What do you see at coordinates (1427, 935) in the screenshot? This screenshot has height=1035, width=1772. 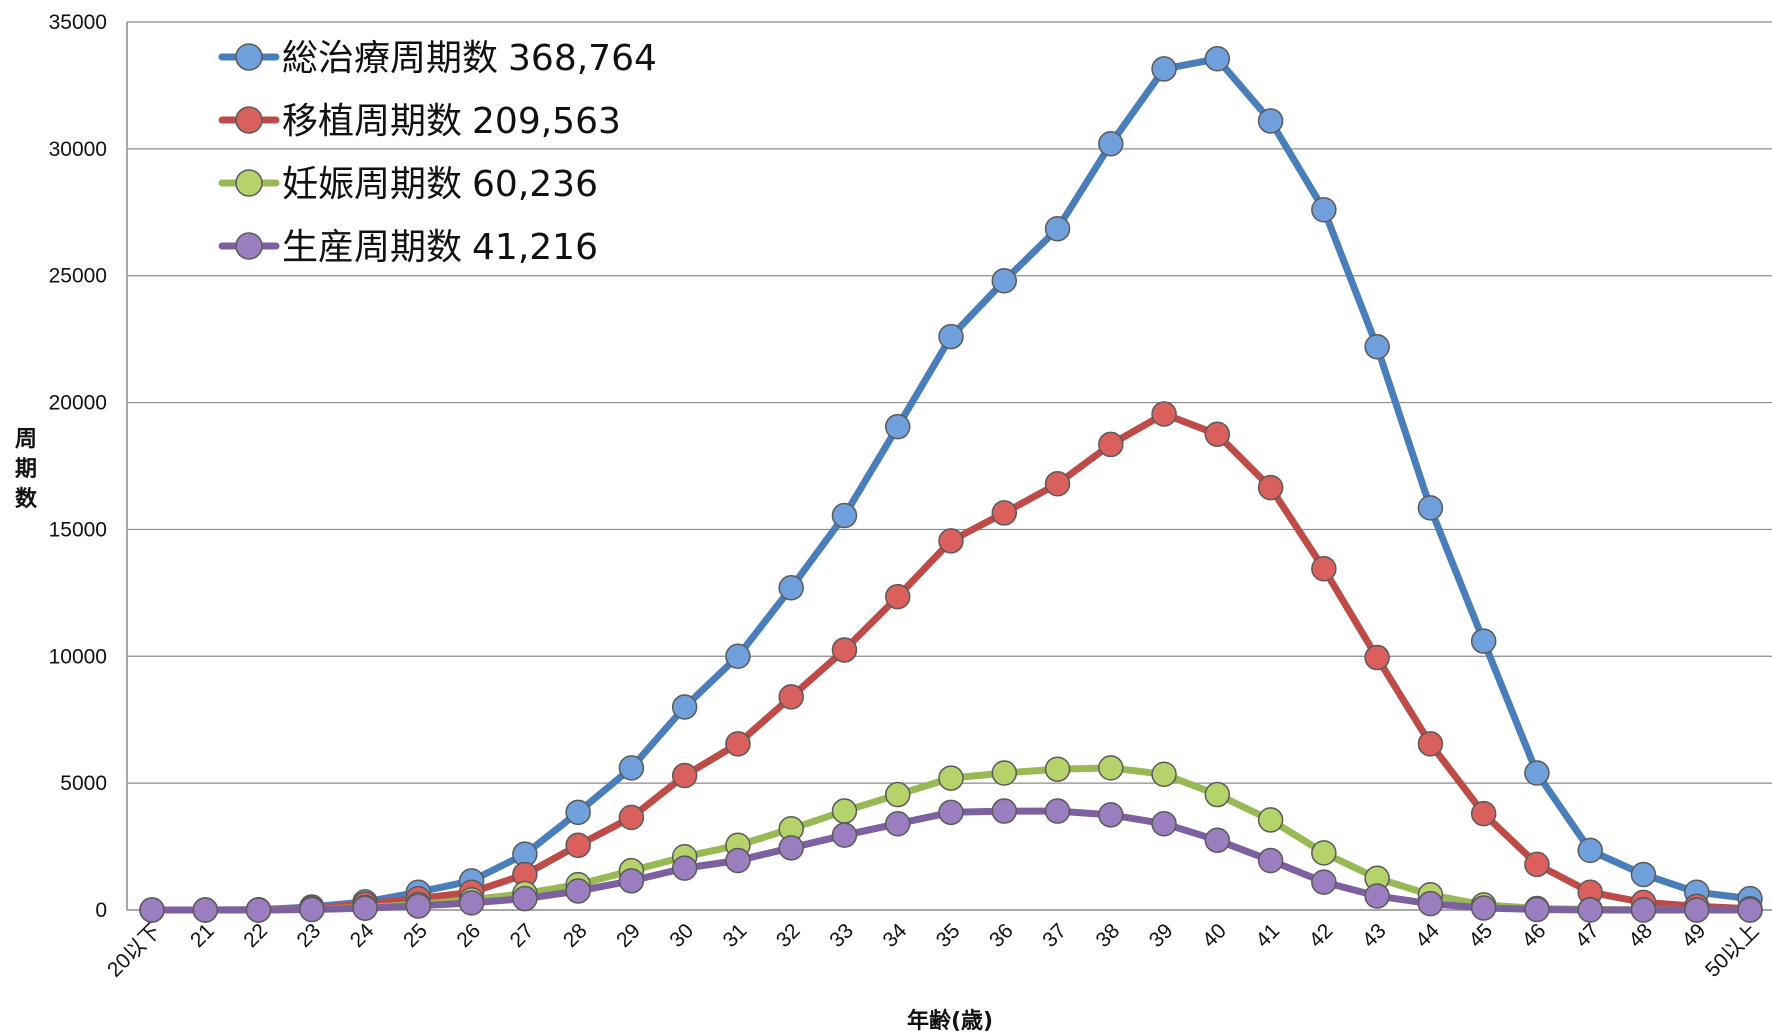 I see `x-tick-label: 44` at bounding box center [1427, 935].